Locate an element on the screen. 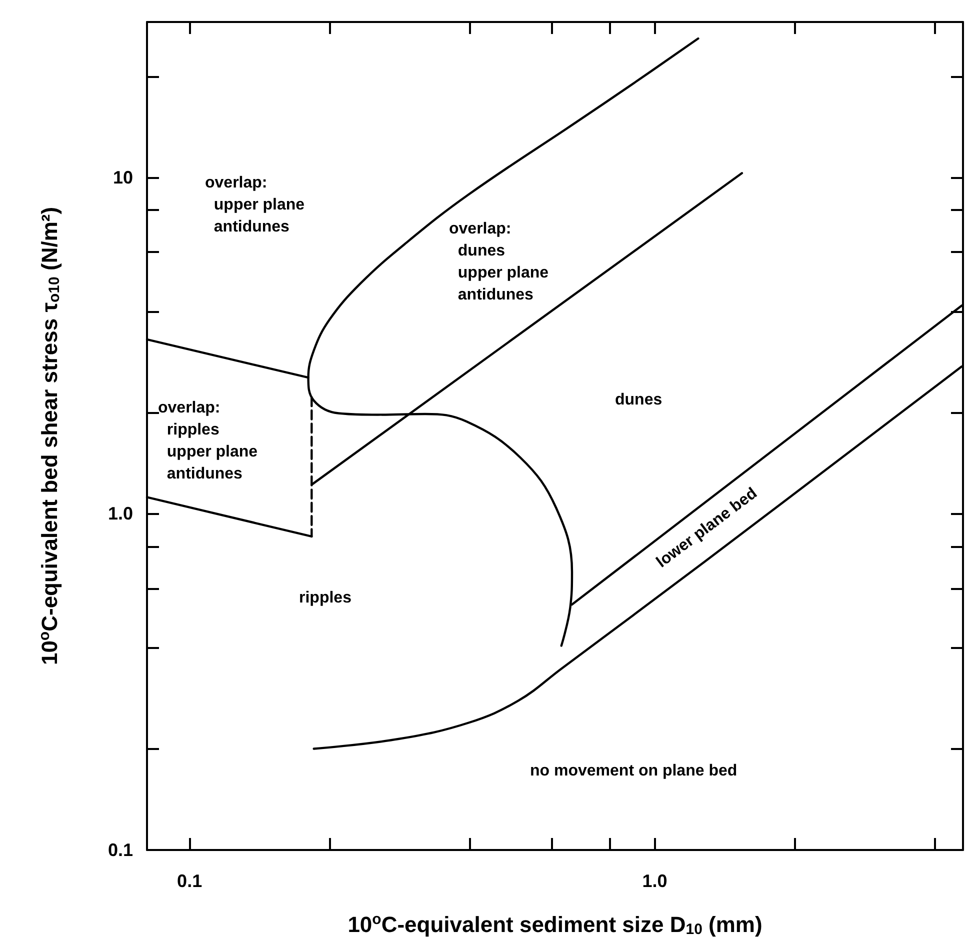 Image resolution: width=965 pixels, height=950 pixels. annotation: no movement on plane bed is located at coordinates (634, 771).